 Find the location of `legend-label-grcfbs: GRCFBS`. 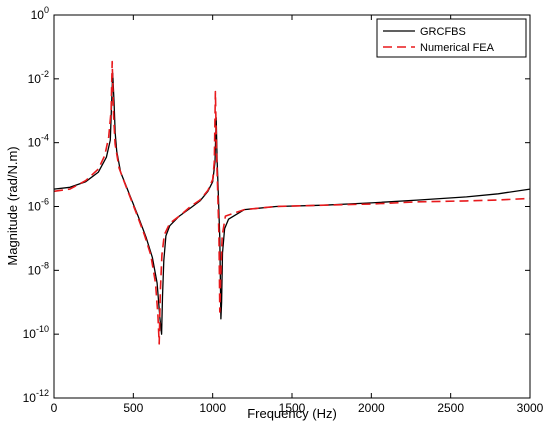

legend-label-grcfbs: GRCFBS is located at coordinates (443, 32).